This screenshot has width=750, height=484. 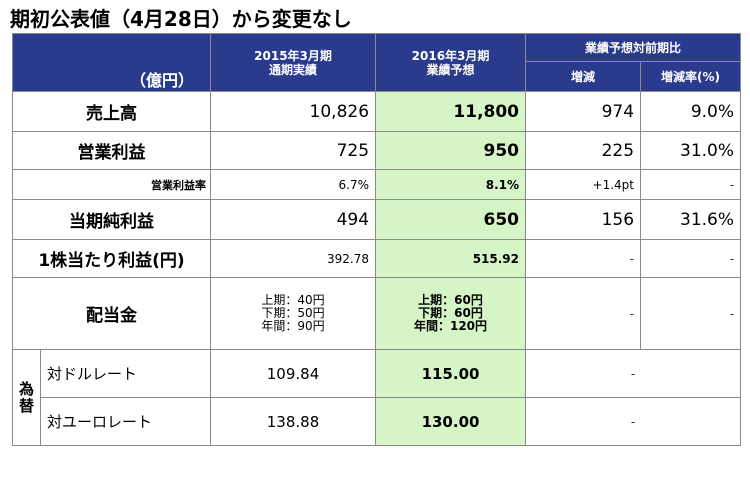 What do you see at coordinates (293, 300) in the screenshot?
I see `dividend-actual-h1: 上期：40円` at bounding box center [293, 300].